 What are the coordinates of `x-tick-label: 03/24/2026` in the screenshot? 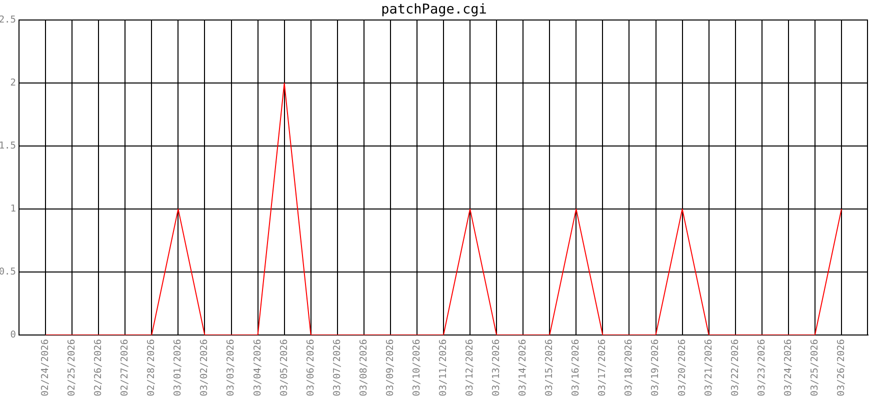 It's located at (788, 367).